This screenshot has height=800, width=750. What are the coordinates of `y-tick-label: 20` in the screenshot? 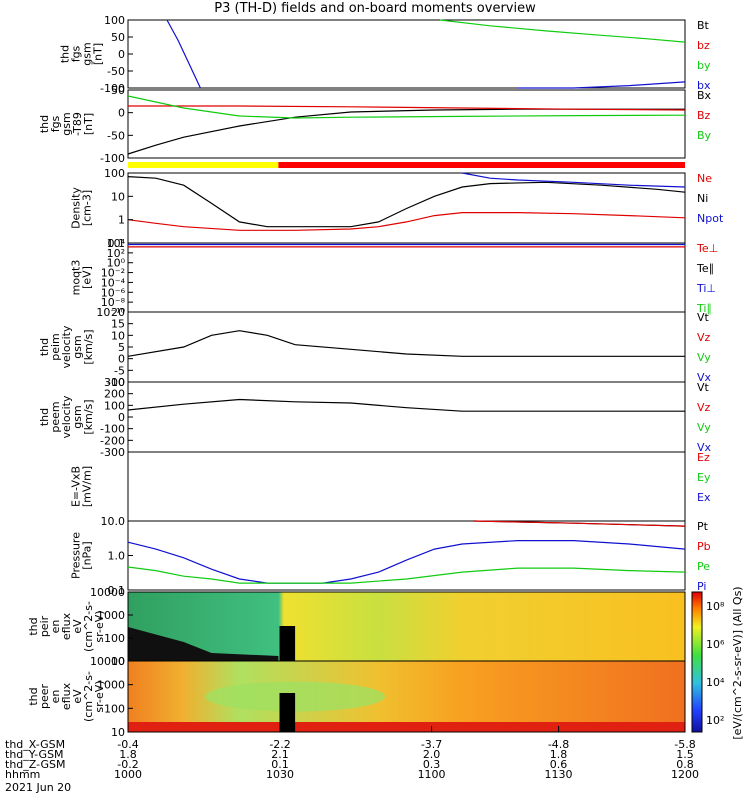 It's located at (118, 312).